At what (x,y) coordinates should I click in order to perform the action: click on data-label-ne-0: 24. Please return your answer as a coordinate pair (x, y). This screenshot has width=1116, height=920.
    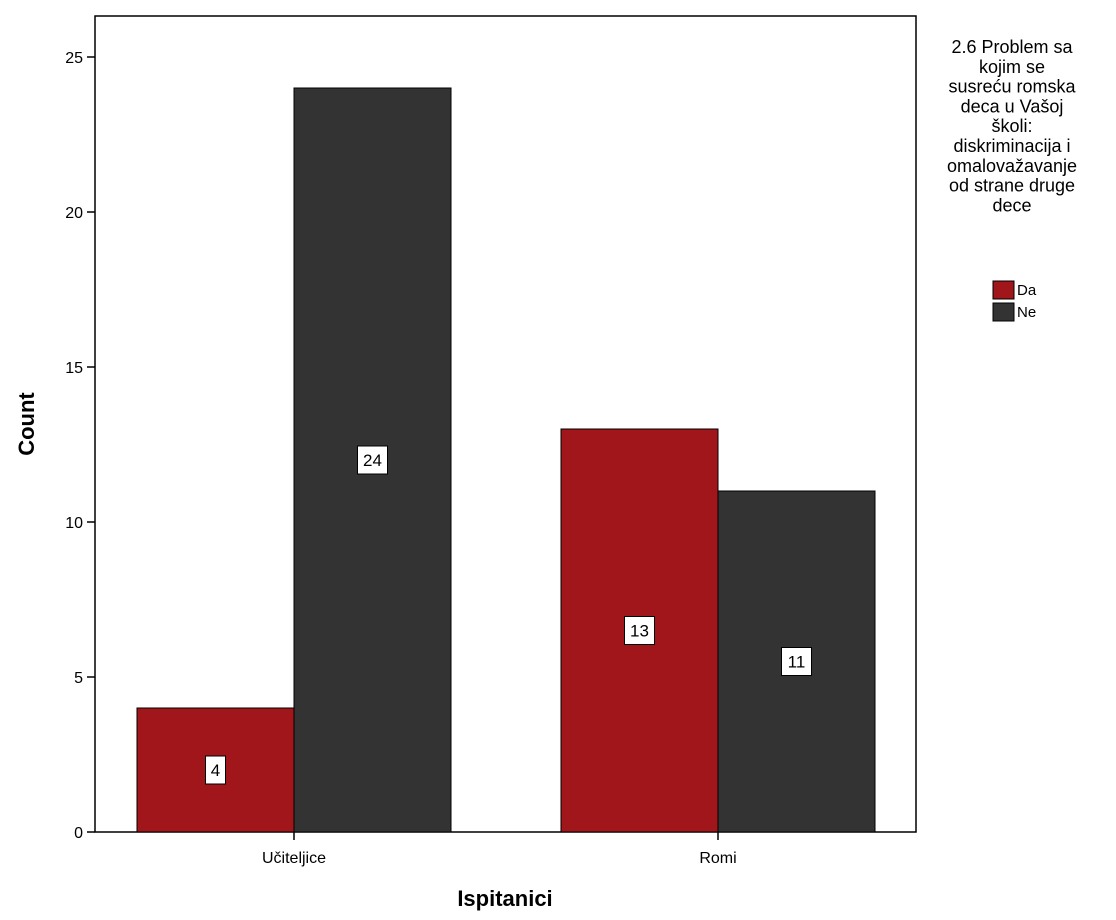
    Looking at the image, I should click on (372, 460).